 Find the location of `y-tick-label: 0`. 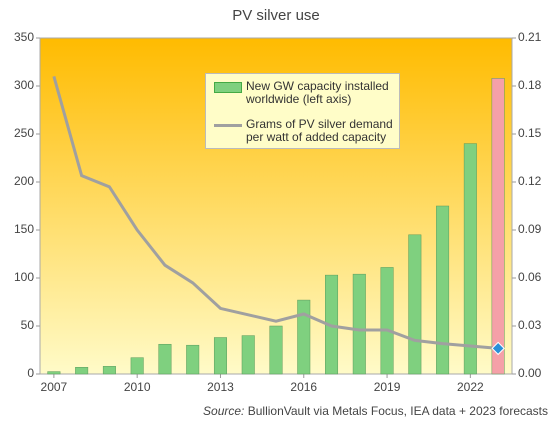

y-tick-label: 0 is located at coordinates (30, 373).